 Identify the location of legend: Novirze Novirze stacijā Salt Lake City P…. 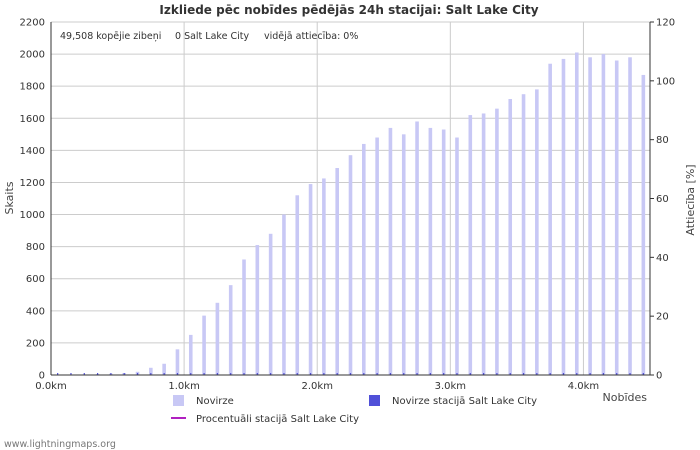
(354, 410).